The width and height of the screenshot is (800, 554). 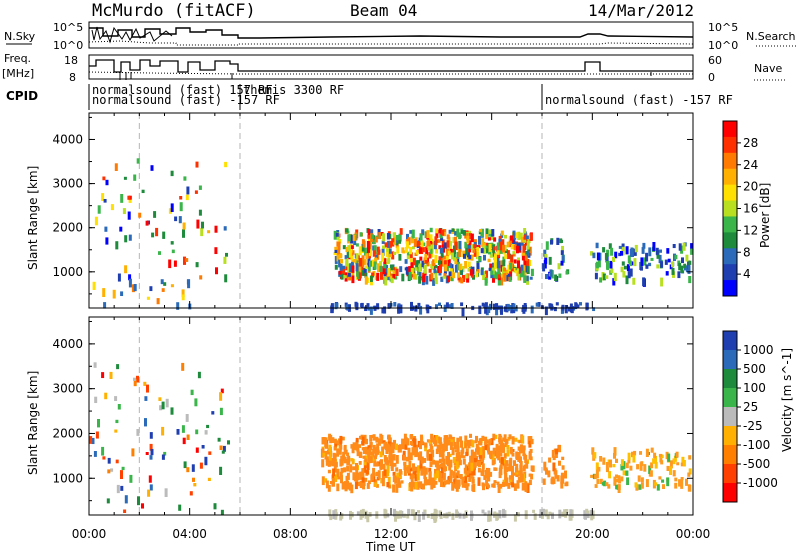 I want to click on colorbar-tick-label: -25, so click(x=753, y=426).